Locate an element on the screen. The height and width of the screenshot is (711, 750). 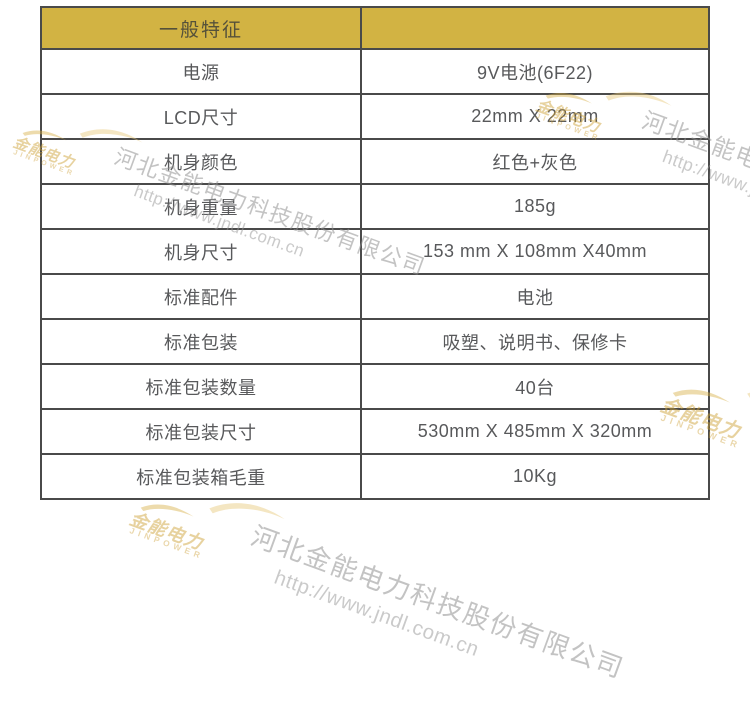
spec-label-cell: LCD尺寸 is located at coordinates (201, 116).